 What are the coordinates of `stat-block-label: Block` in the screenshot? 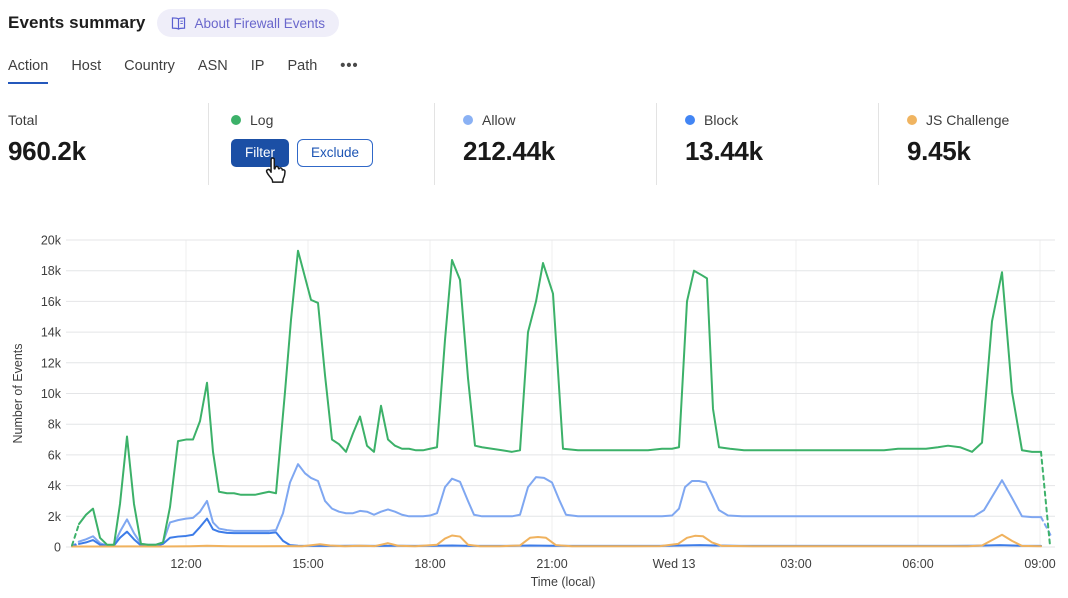 It's located at (721, 120).